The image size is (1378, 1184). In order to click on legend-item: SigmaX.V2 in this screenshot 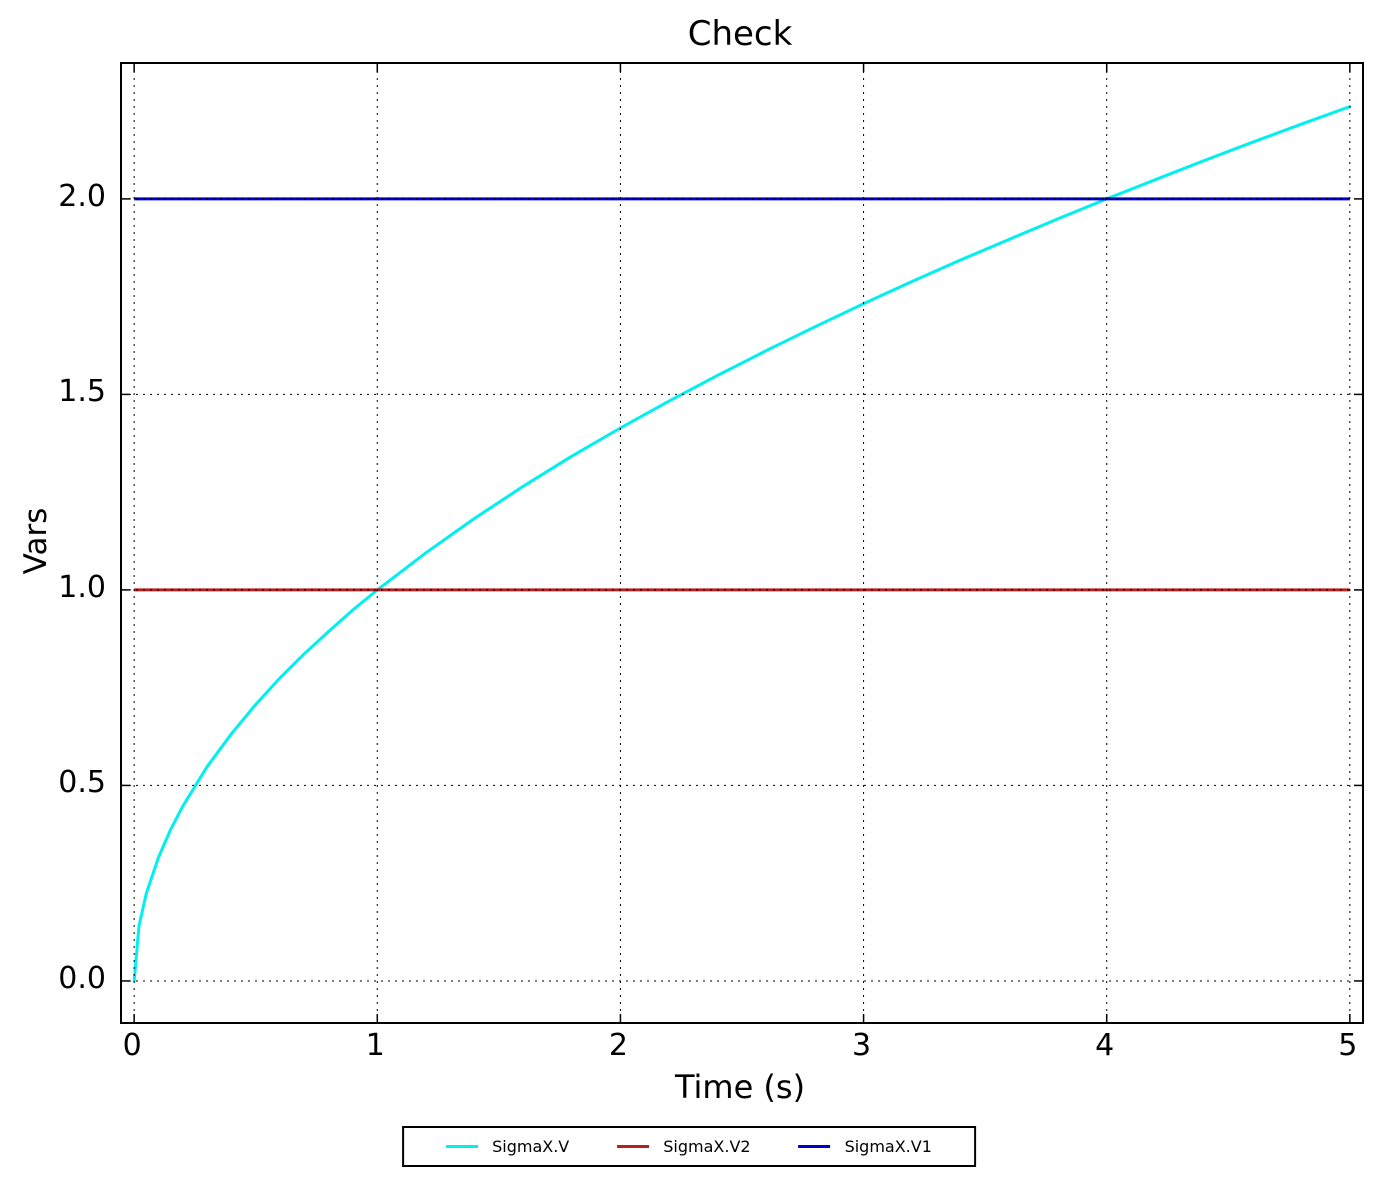, I will do `click(684, 1146)`.